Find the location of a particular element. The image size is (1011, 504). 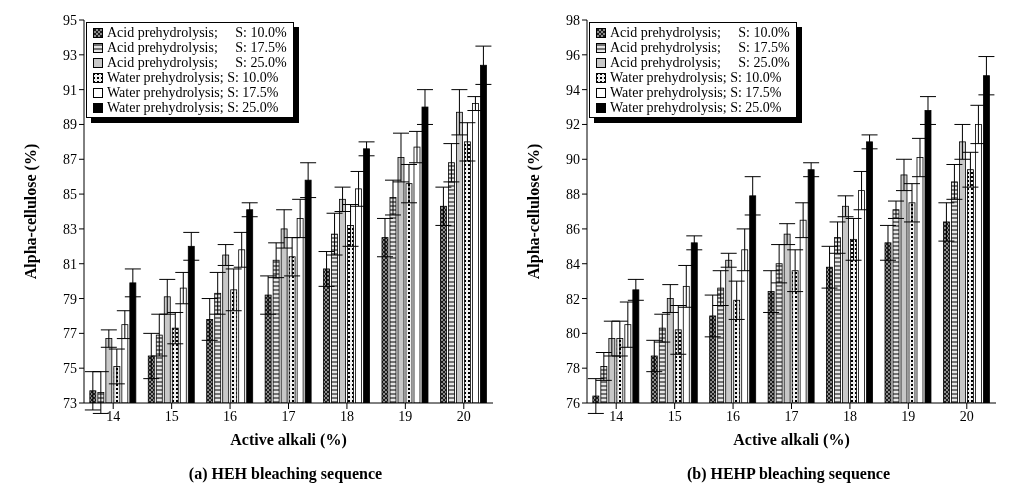

y-tick-label: 93 is located at coordinates (70, 55).